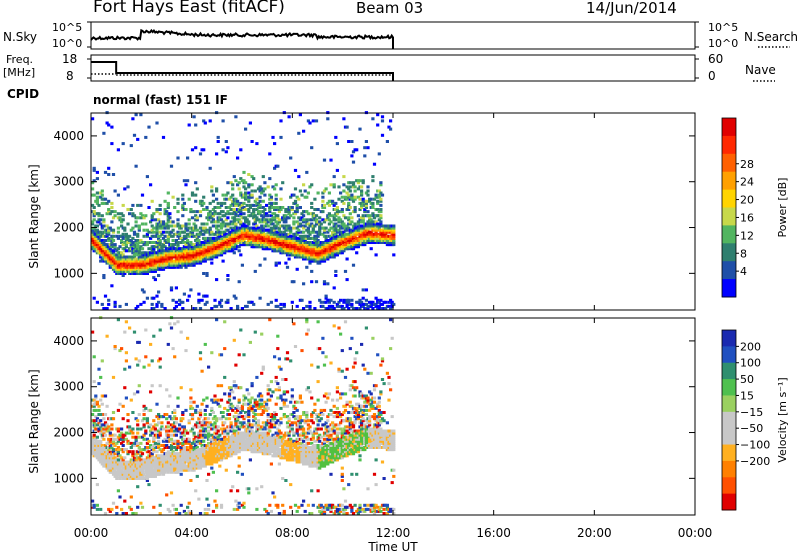 The width and height of the screenshot is (800, 554). I want to click on power-ytick-label: 4000, so click(68, 136).